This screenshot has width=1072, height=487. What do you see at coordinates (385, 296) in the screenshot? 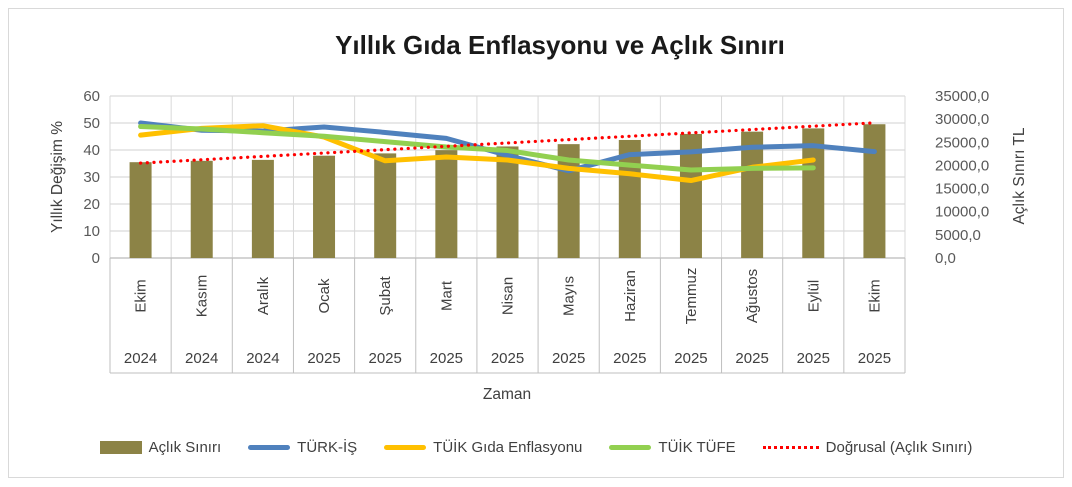
I see `x-axis-month-label: Şubat` at bounding box center [385, 296].